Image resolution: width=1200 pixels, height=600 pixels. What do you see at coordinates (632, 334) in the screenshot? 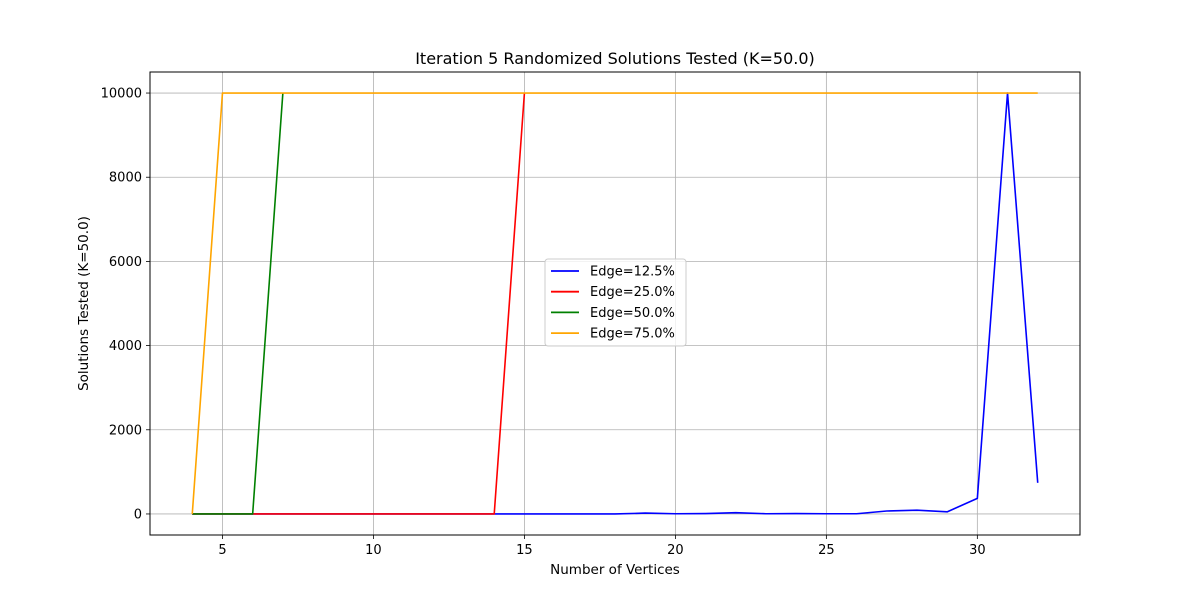
I see `legend-label-4: Edge=75.0%` at bounding box center [632, 334].